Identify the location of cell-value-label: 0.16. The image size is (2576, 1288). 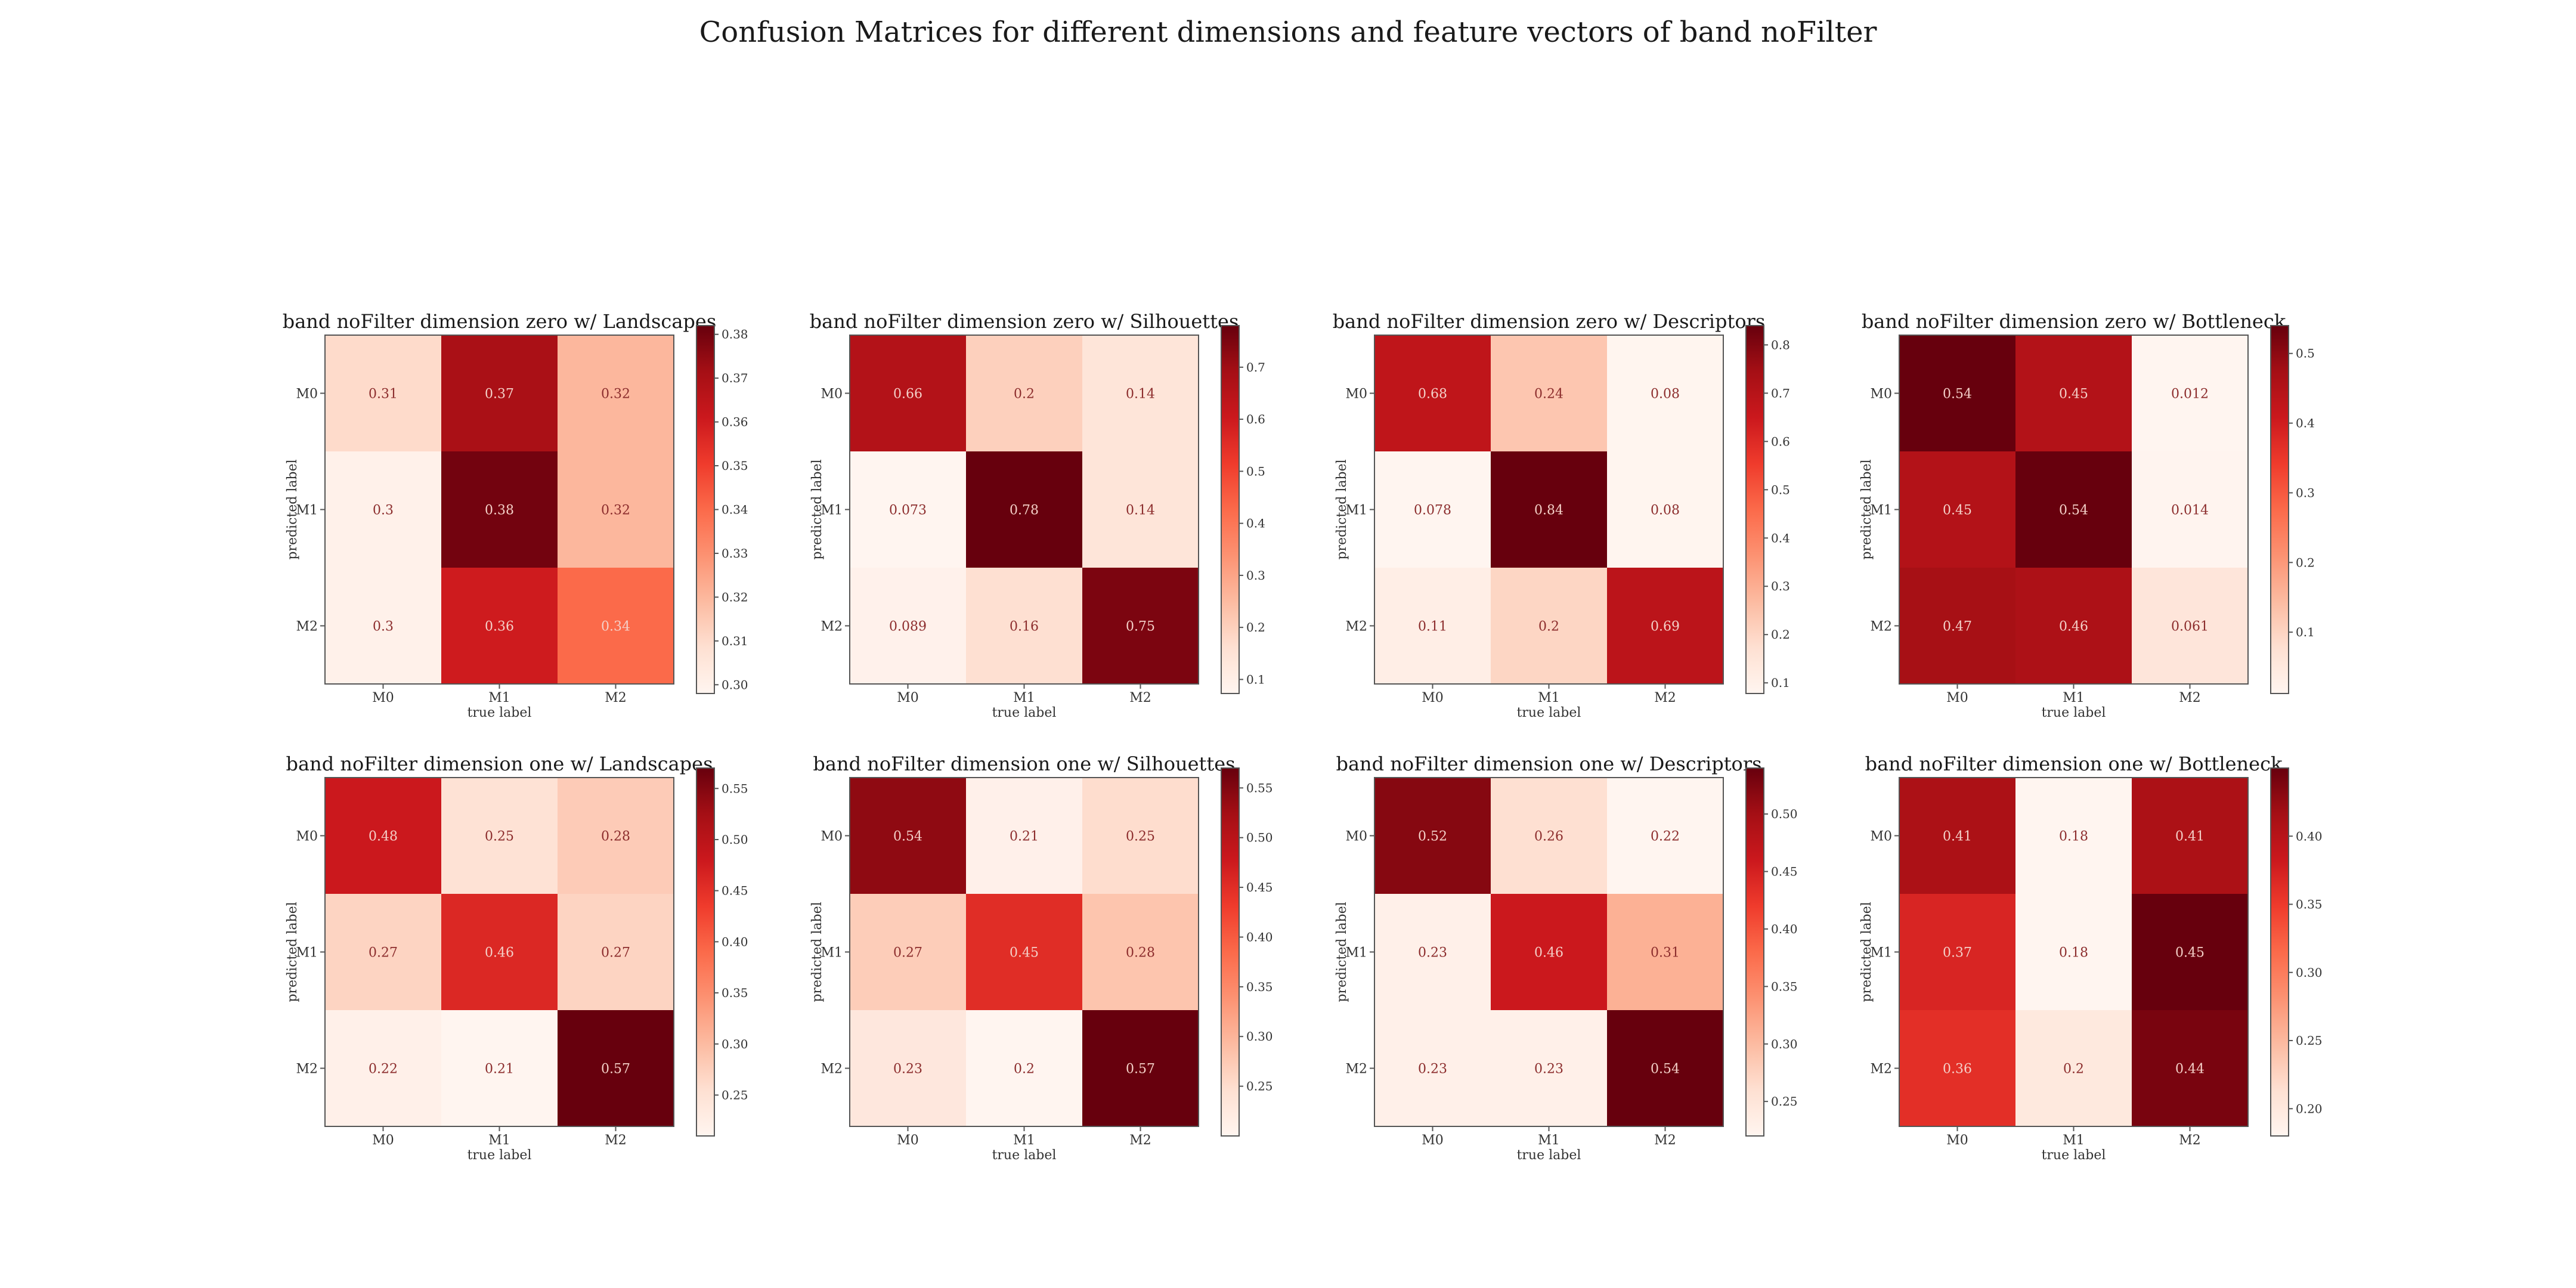
(1024, 627).